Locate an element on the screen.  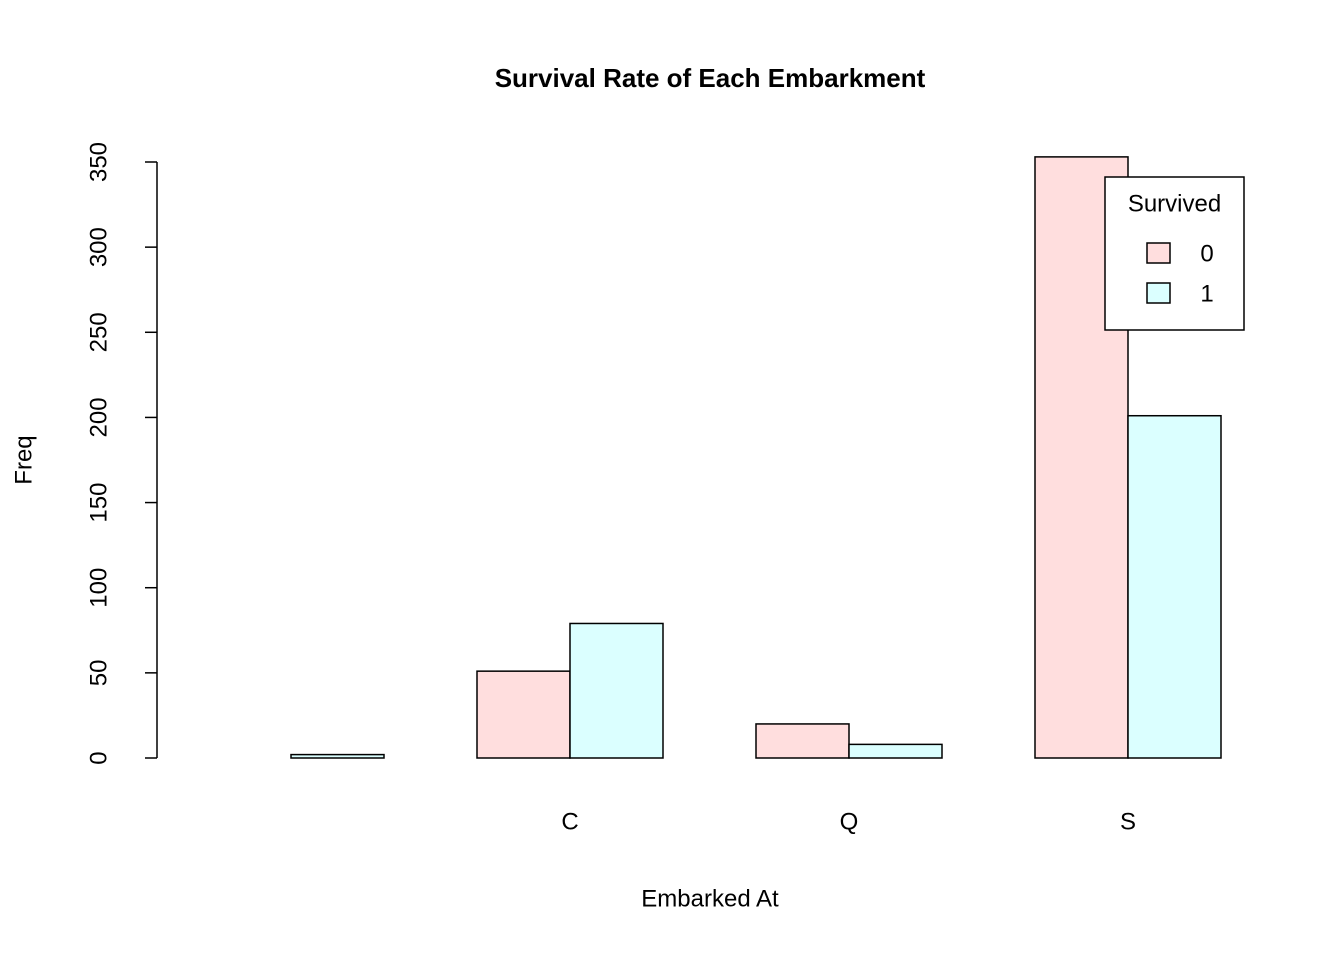
x-tick-label: Q is located at coordinates (849, 821).